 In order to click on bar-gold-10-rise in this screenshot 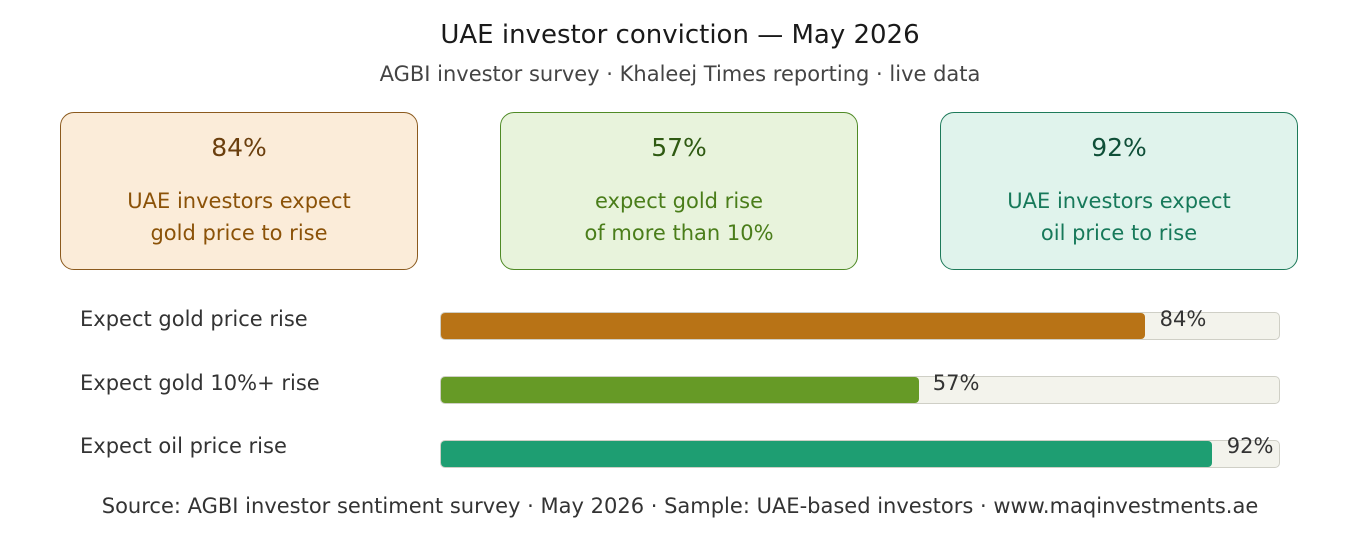, I will do `click(680, 390)`.